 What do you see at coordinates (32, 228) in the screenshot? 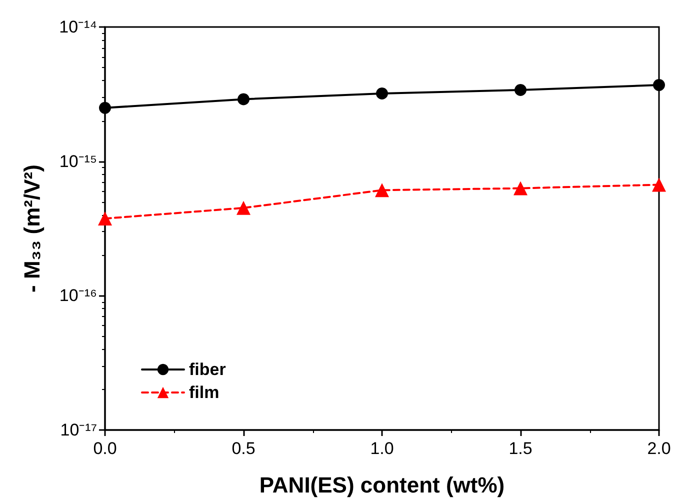
I see `y-axis-title: - M₃₃ (m²/V²)` at bounding box center [32, 228].